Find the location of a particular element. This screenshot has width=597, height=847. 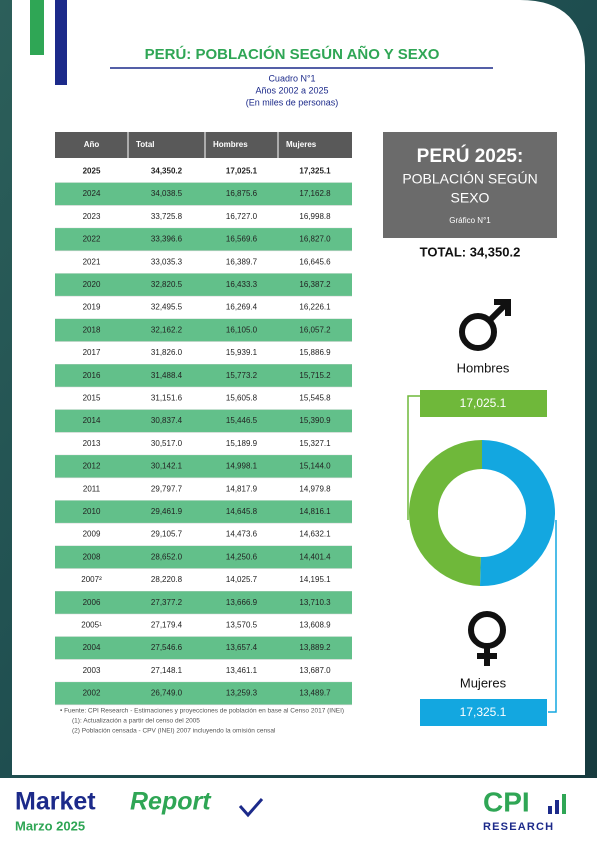

cell: 17,325.1 is located at coordinates (315, 170).